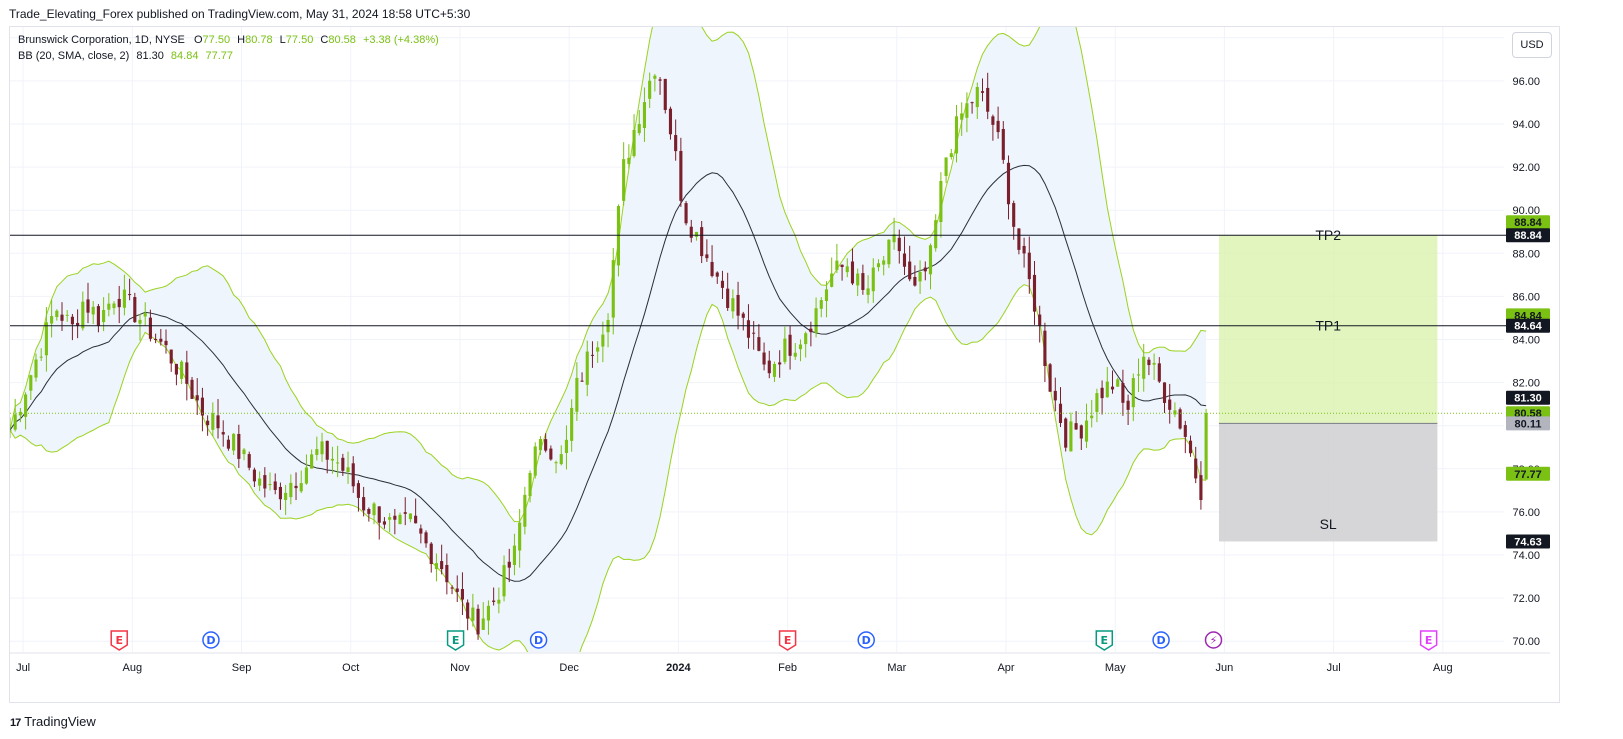 The height and width of the screenshot is (739, 1623). I want to click on price-label: 81.30, so click(1528, 397).